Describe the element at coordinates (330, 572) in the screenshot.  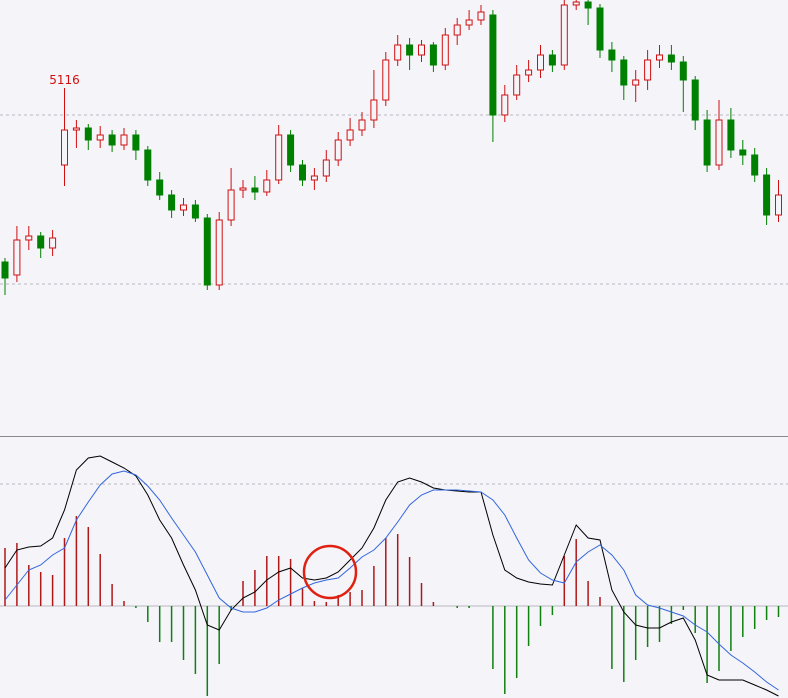
I see `highlight-circle` at that location.